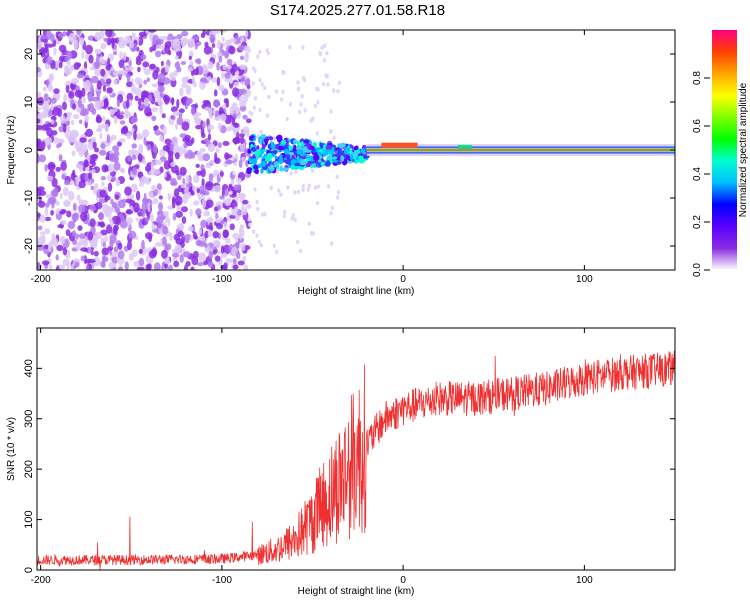 This screenshot has height=600, width=750. Describe the element at coordinates (29, 198) in the screenshot. I see `y-tick-label: -10` at that location.